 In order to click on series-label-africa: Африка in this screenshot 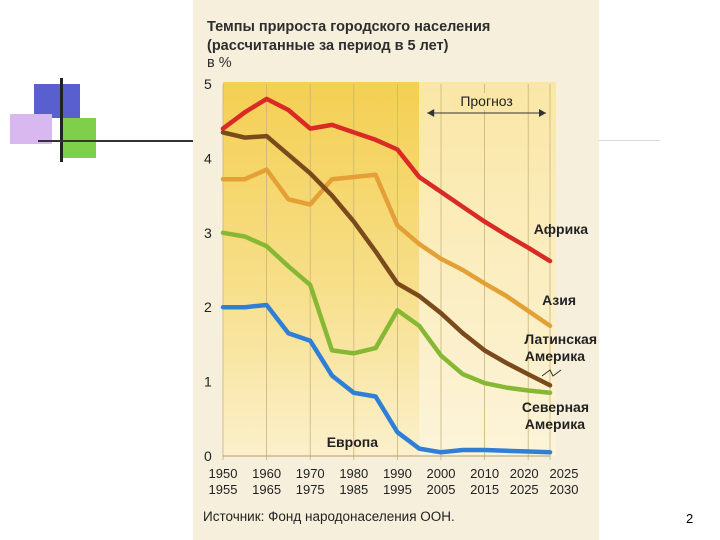, I will do `click(561, 229)`.